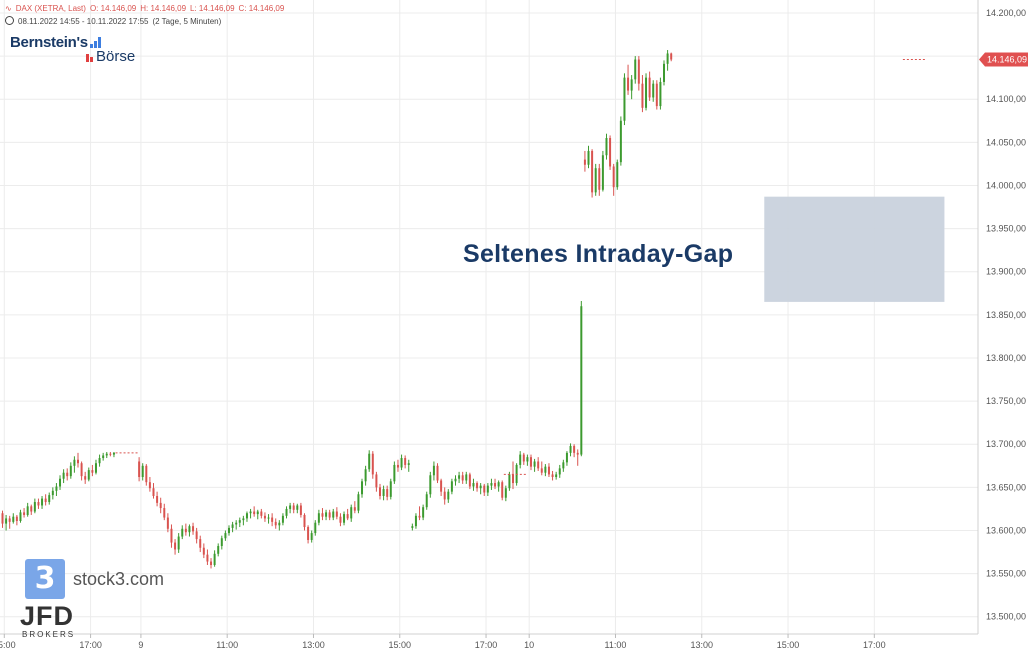  I want to click on close-value: C: 14.146,09, so click(261, 8).